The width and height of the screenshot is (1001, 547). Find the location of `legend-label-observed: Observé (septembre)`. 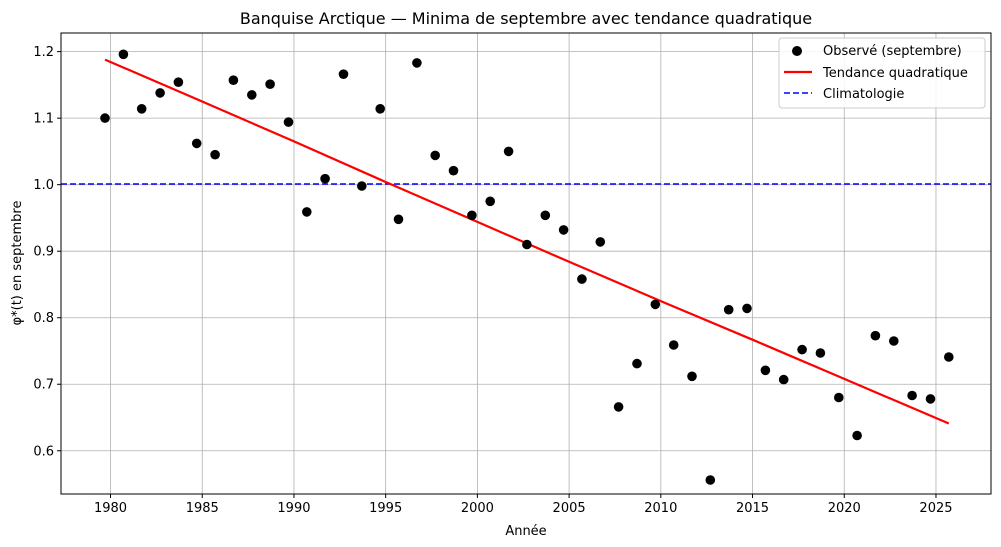

legend-label-observed: Observé (septembre) is located at coordinates (892, 51).